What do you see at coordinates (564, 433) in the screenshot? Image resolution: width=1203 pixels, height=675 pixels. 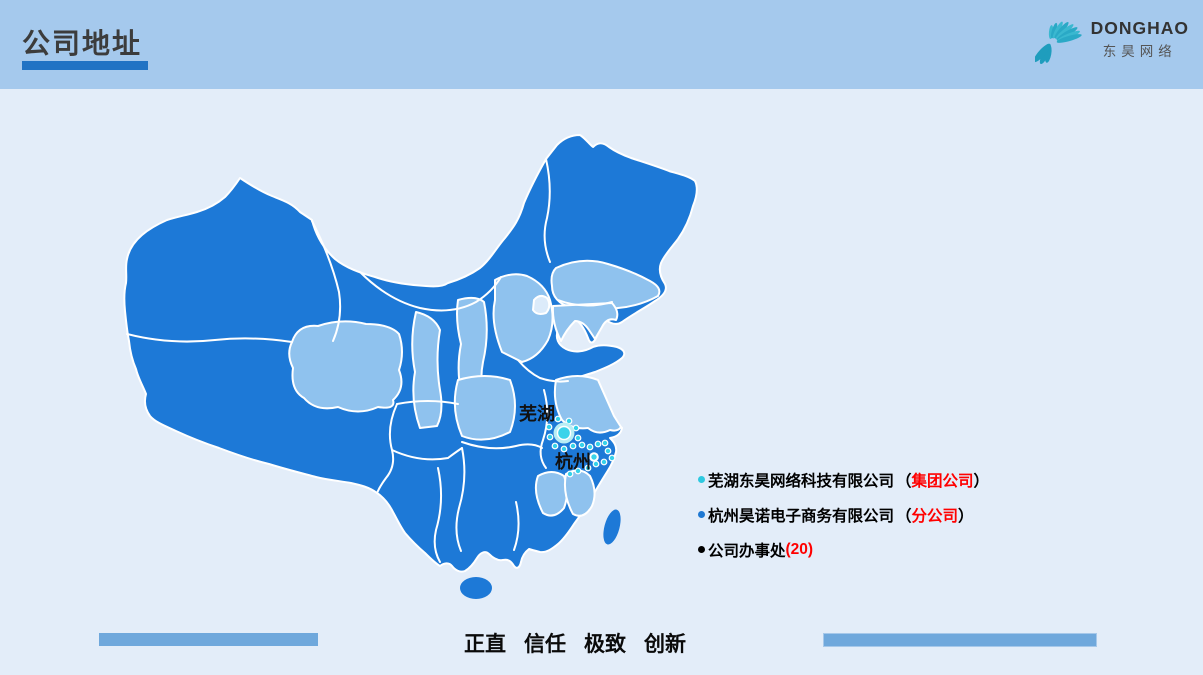 I see `wuhu-marker` at bounding box center [564, 433].